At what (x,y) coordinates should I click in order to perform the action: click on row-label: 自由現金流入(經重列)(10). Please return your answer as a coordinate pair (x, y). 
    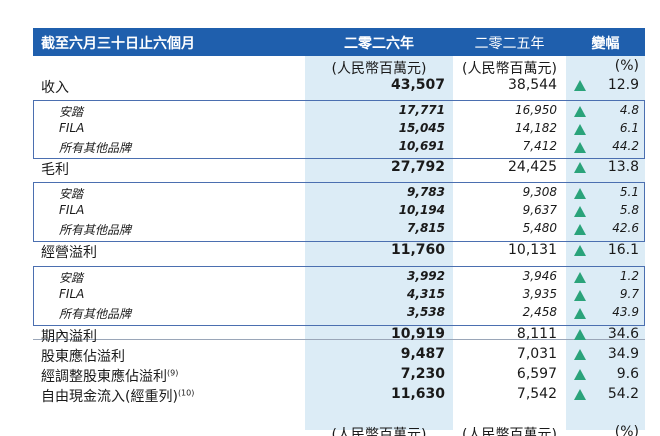
    Looking at the image, I should click on (117, 396).